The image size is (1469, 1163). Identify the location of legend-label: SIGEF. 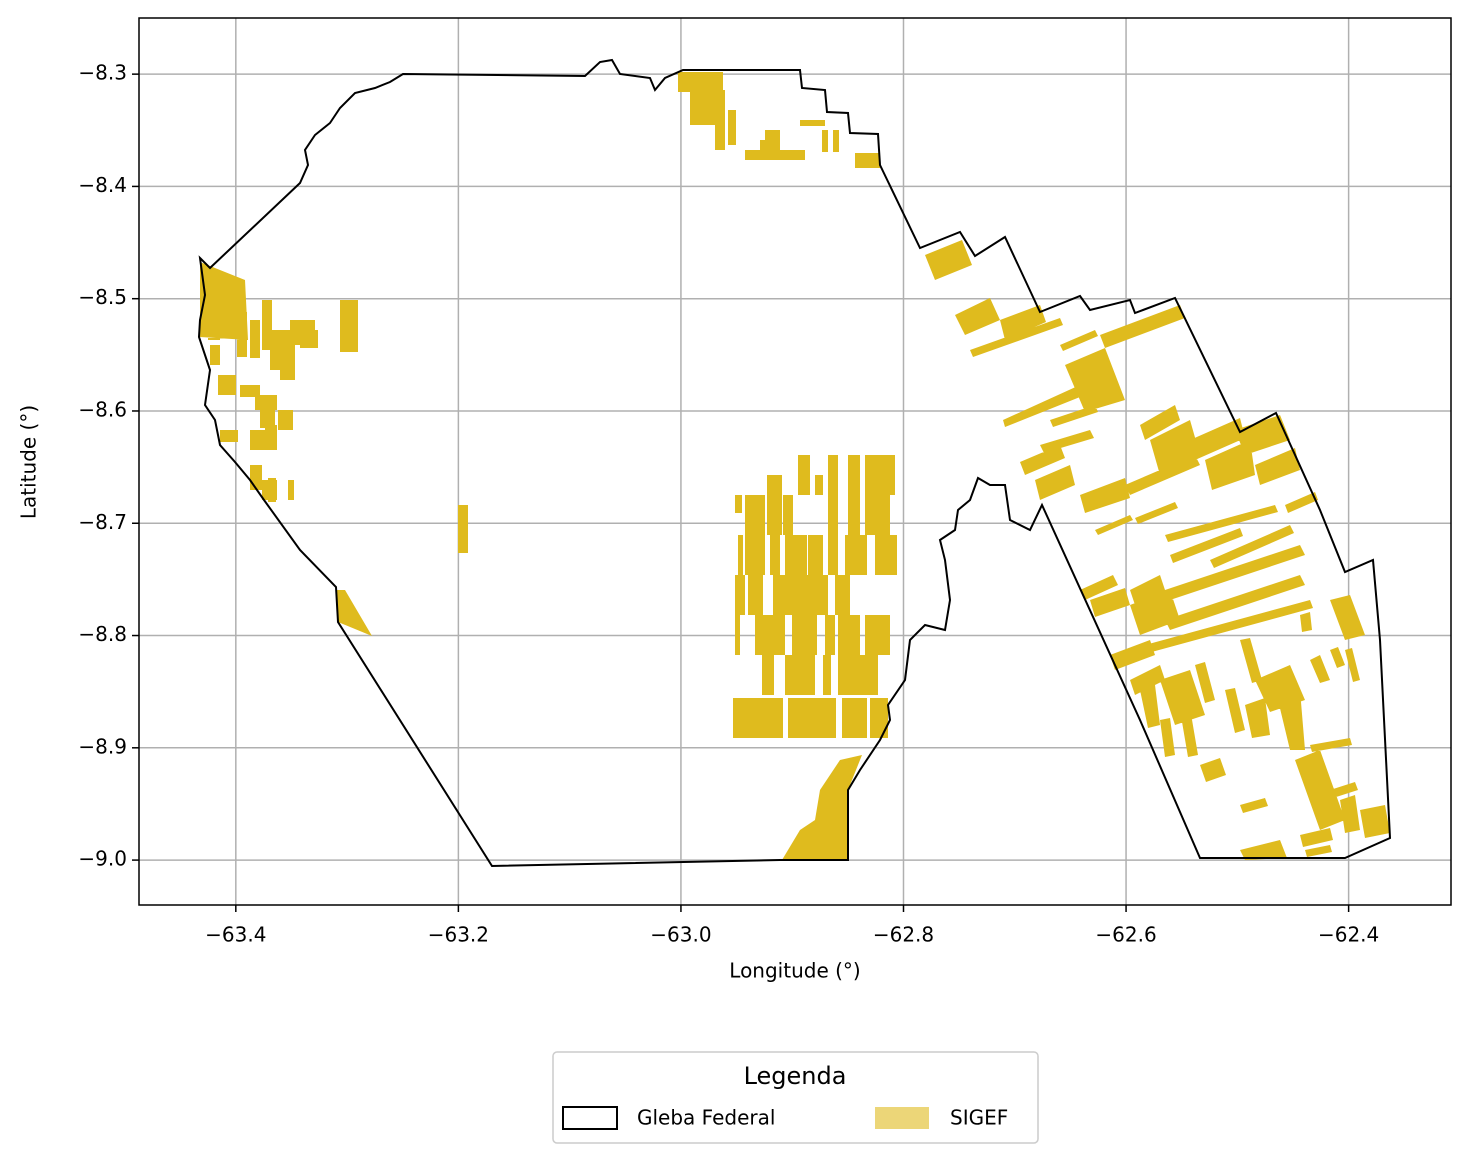
(979, 1118).